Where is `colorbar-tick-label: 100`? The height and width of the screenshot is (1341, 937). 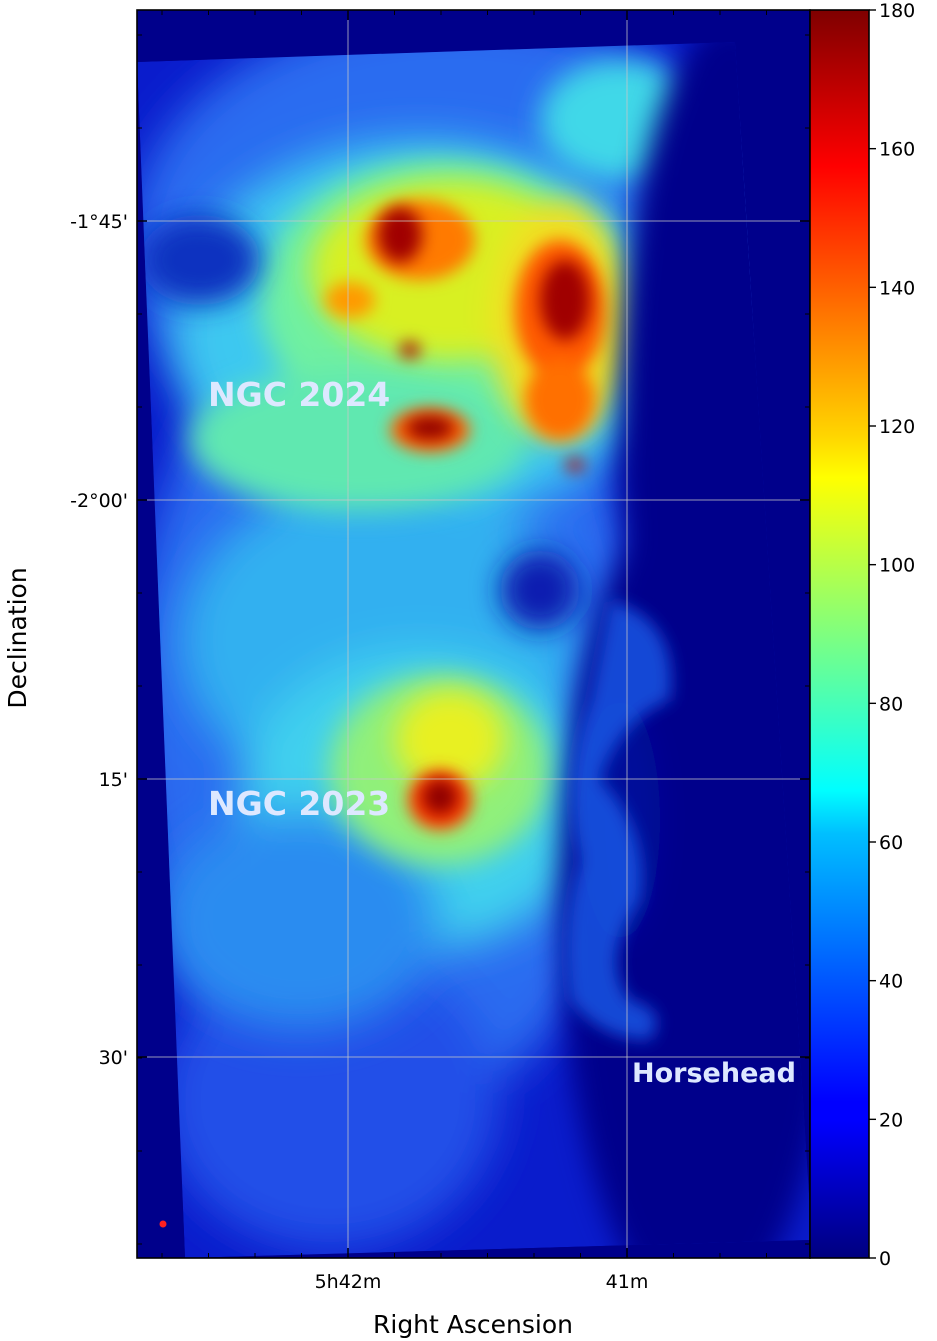 colorbar-tick-label: 100 is located at coordinates (897, 566).